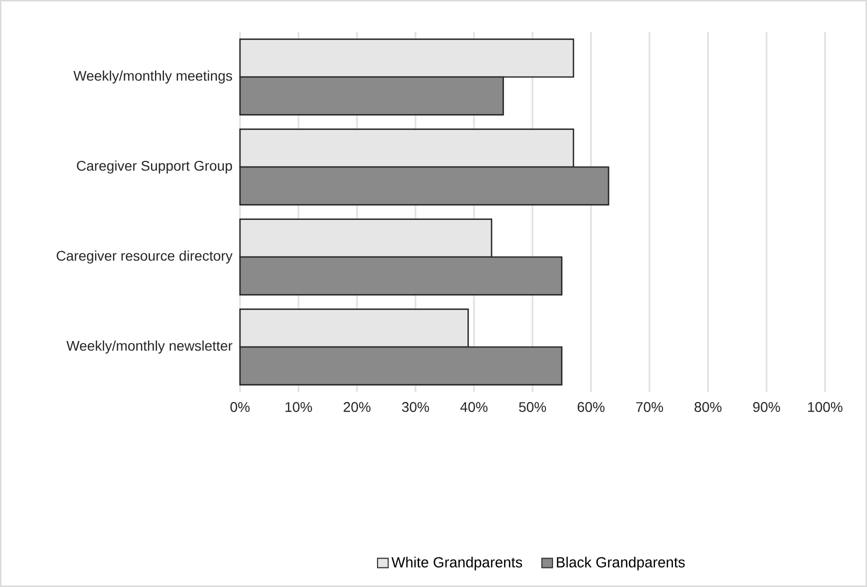 The width and height of the screenshot is (867, 587). Describe the element at coordinates (708, 407) in the screenshot. I see `x-tick-label: 80%` at that location.